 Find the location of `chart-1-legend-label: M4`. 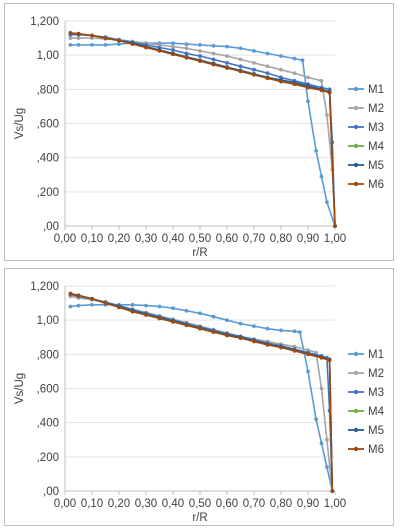

chart-1-legend-label: M4 is located at coordinates (376, 412).